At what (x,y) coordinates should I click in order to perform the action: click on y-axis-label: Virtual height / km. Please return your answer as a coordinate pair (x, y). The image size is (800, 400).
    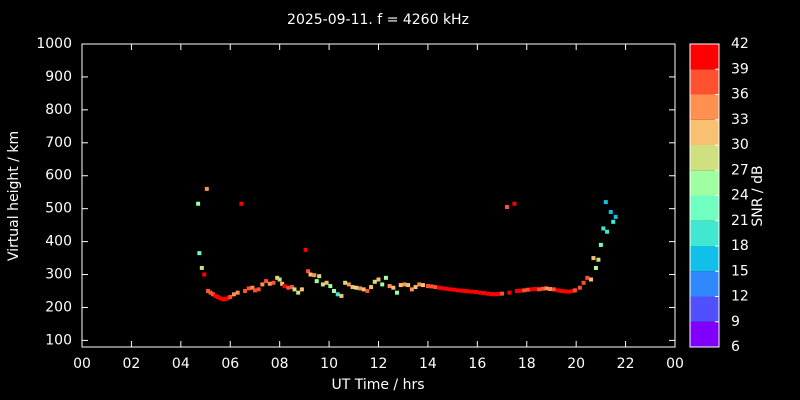
    Looking at the image, I should click on (14, 196).